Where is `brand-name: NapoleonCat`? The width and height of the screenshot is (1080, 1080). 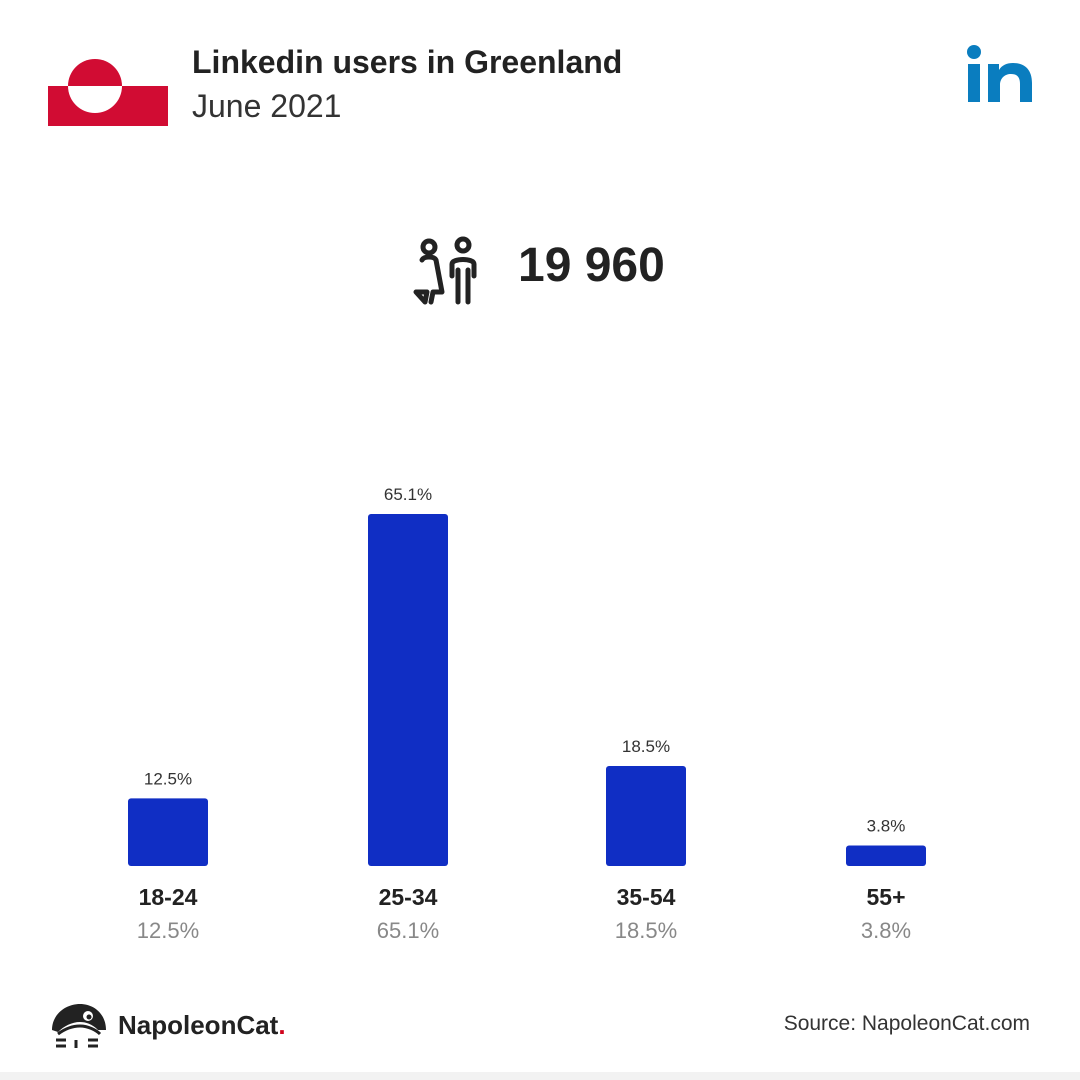 brand-name: NapoleonCat is located at coordinates (198, 1025).